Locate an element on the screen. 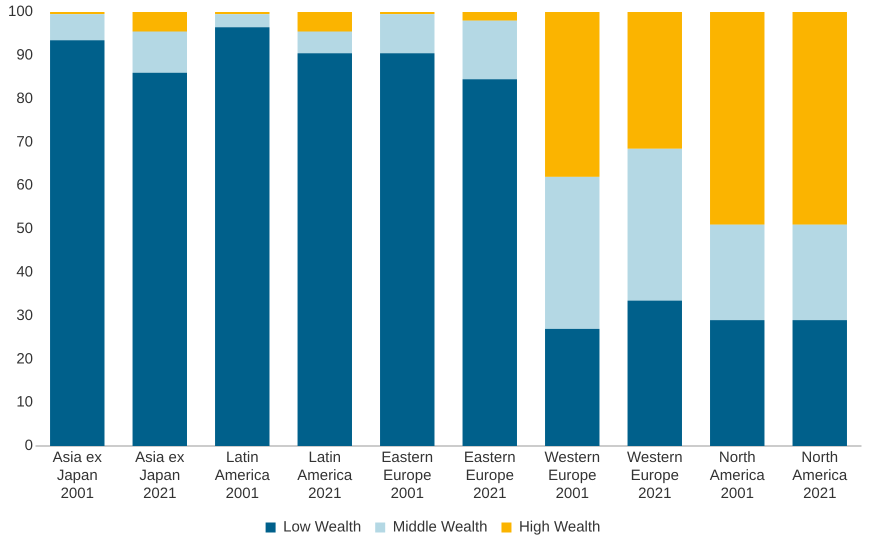 This screenshot has width=871, height=545. y-tick-label: 10 is located at coordinates (25, 402).